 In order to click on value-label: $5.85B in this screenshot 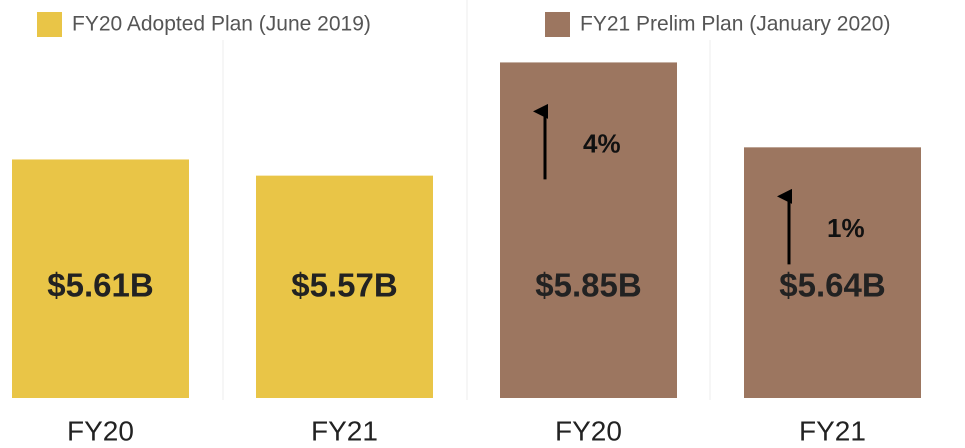, I will do `click(588, 285)`.